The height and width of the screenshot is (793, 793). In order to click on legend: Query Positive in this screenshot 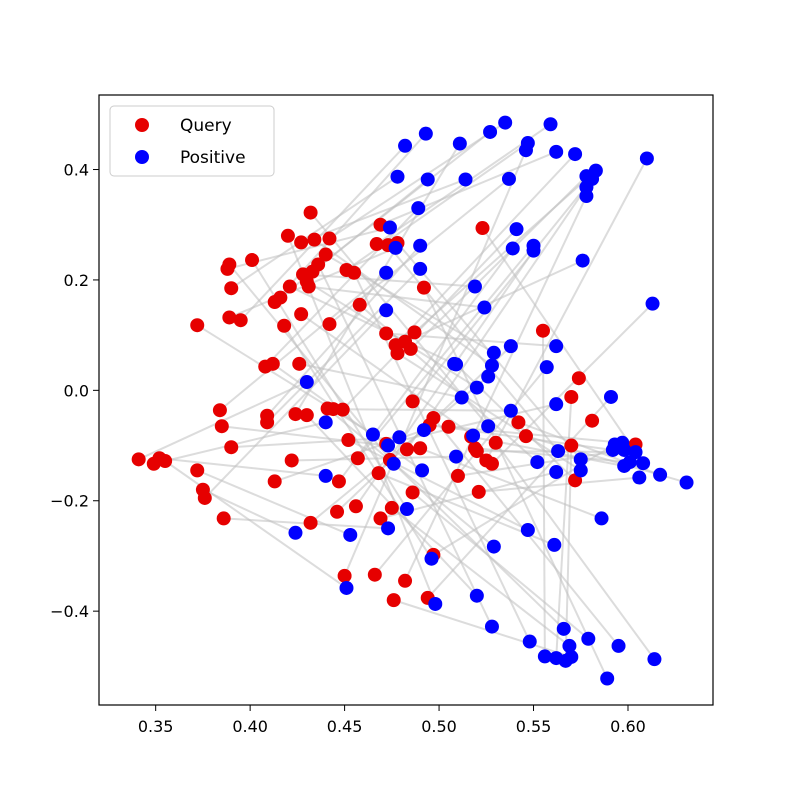, I will do `click(192, 141)`.